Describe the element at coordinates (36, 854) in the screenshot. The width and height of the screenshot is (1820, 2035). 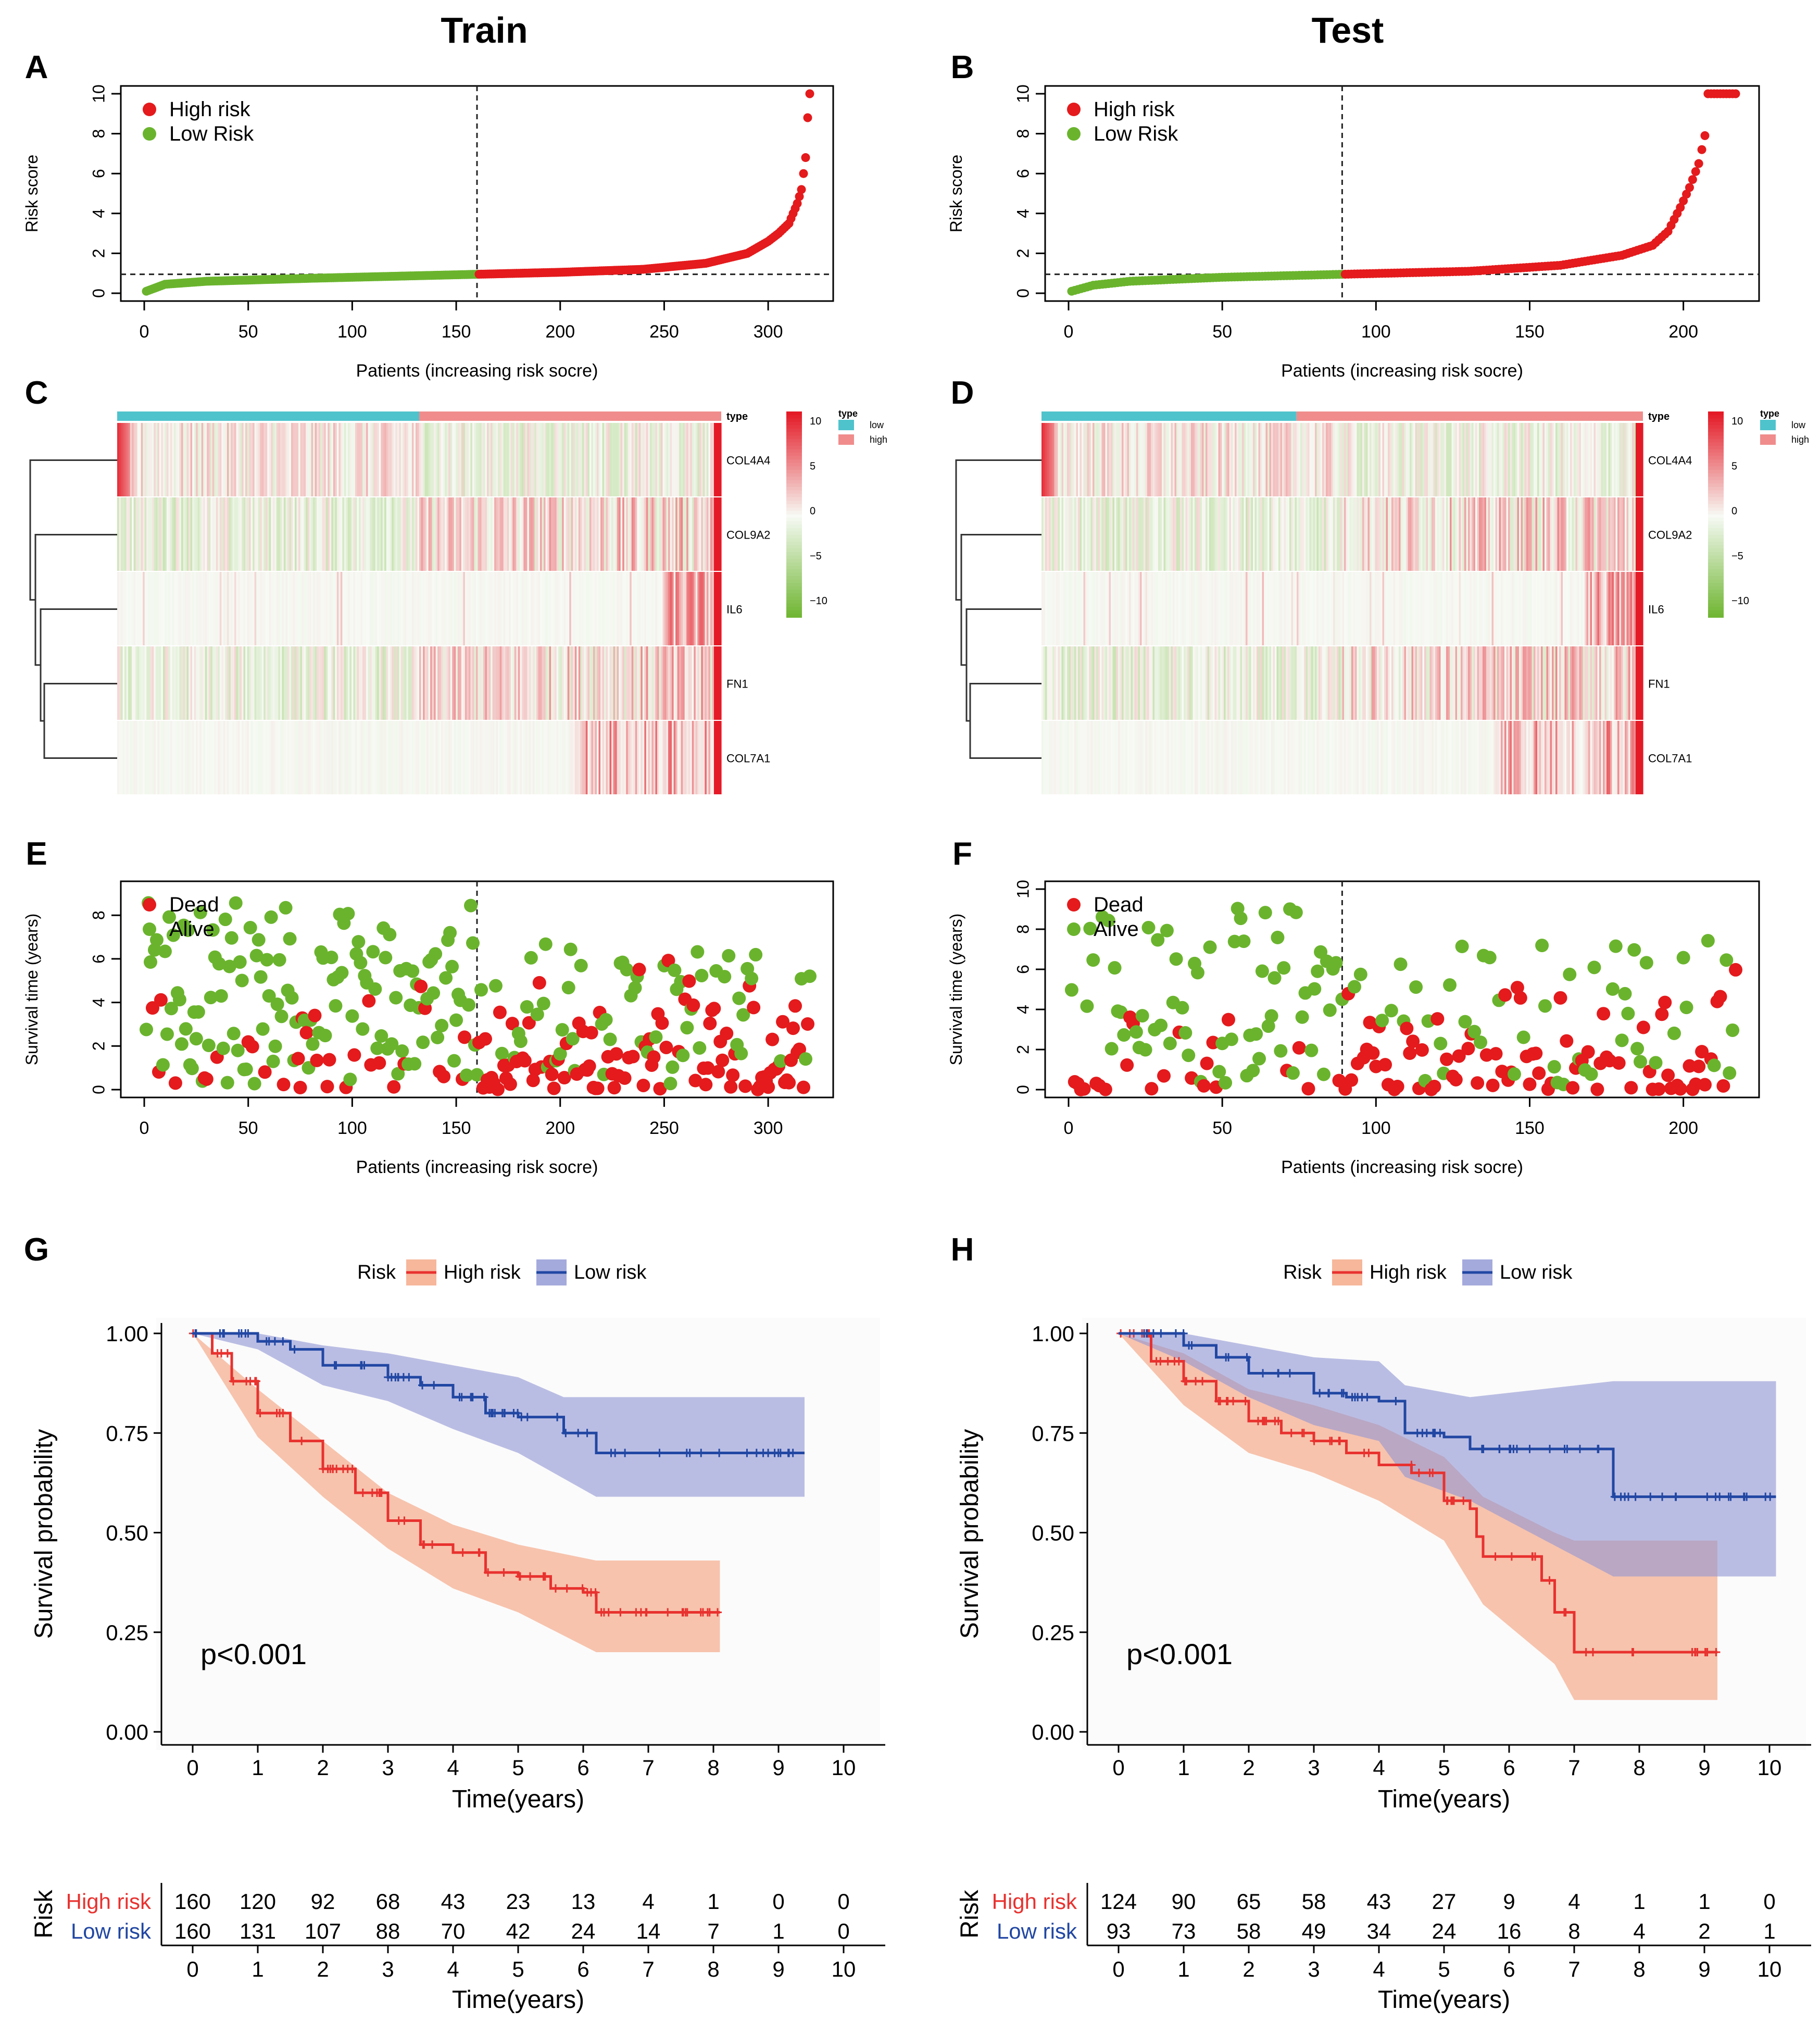
I see `panel-label-E: E` at that location.